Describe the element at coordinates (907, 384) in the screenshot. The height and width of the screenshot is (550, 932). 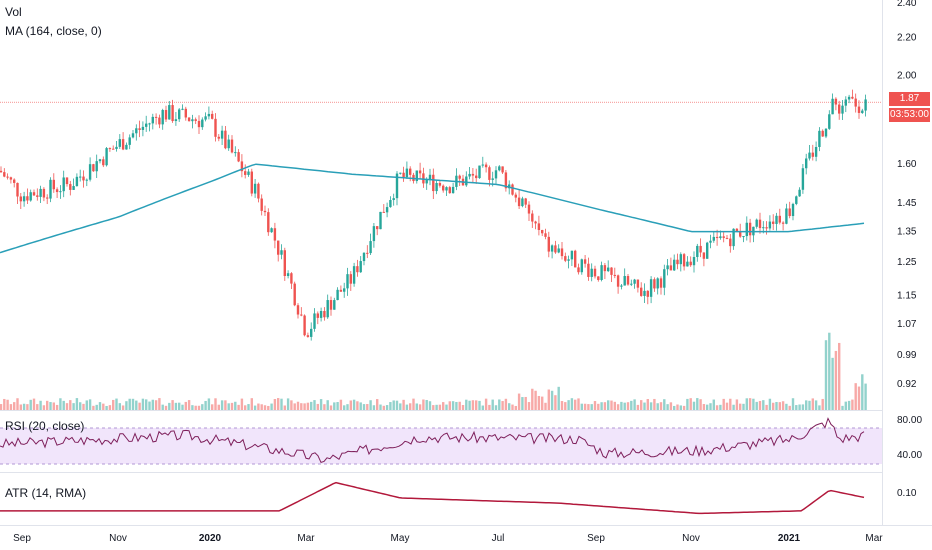
I see `price-tick-label: 0.92` at that location.